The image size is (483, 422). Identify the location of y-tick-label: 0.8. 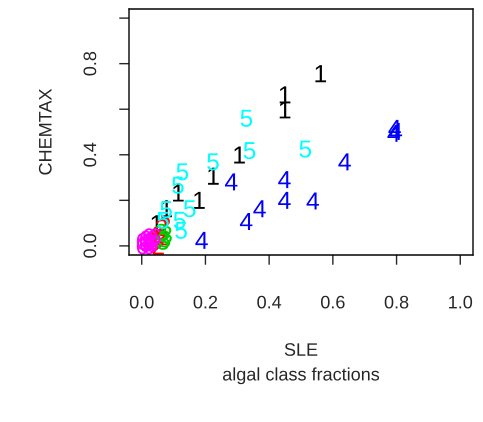
(89, 64).